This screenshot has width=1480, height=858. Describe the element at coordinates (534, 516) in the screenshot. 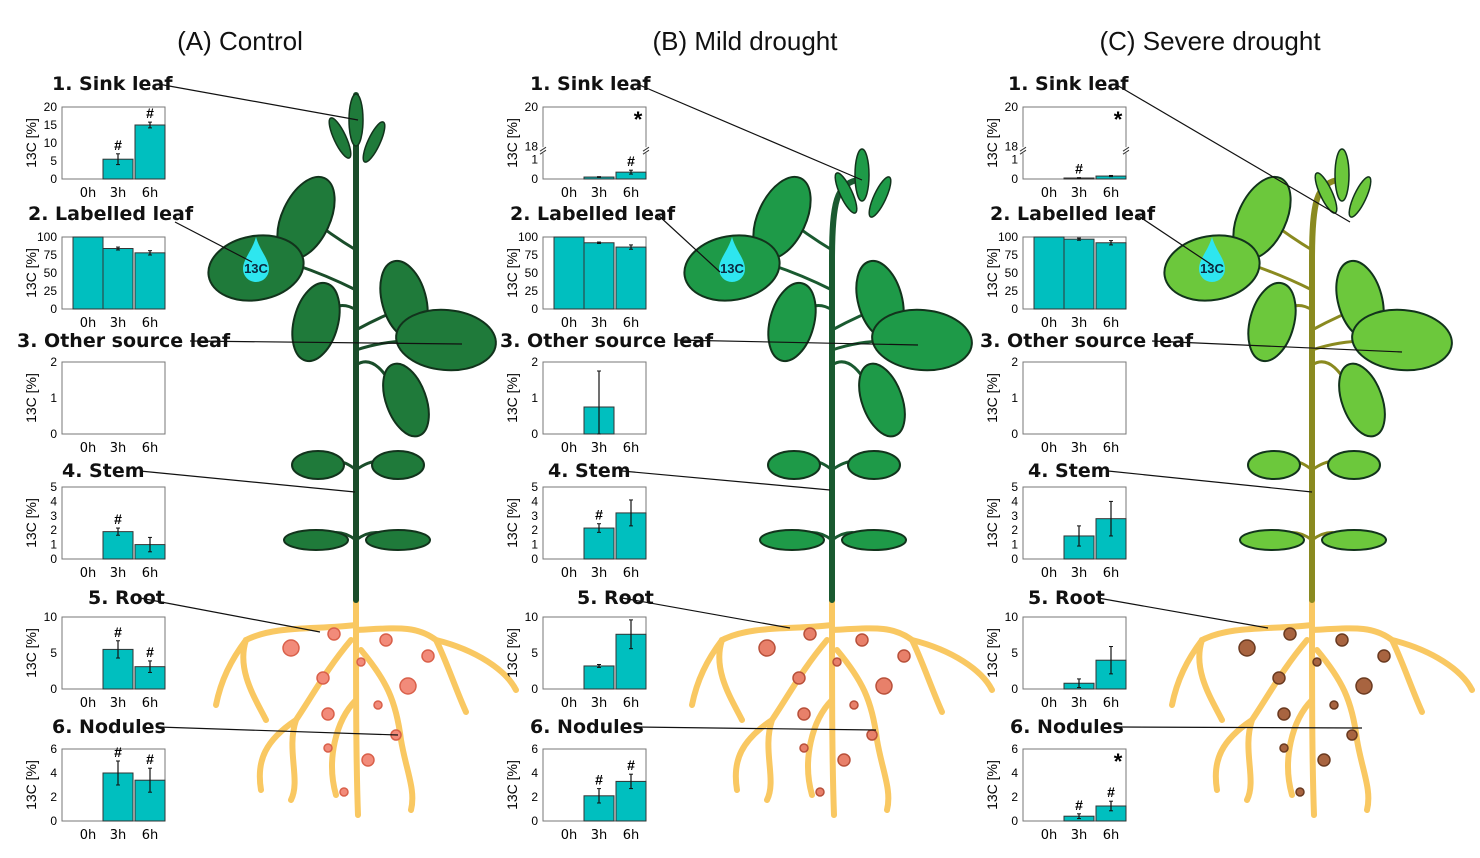

I see `y-tick-label: 3` at that location.